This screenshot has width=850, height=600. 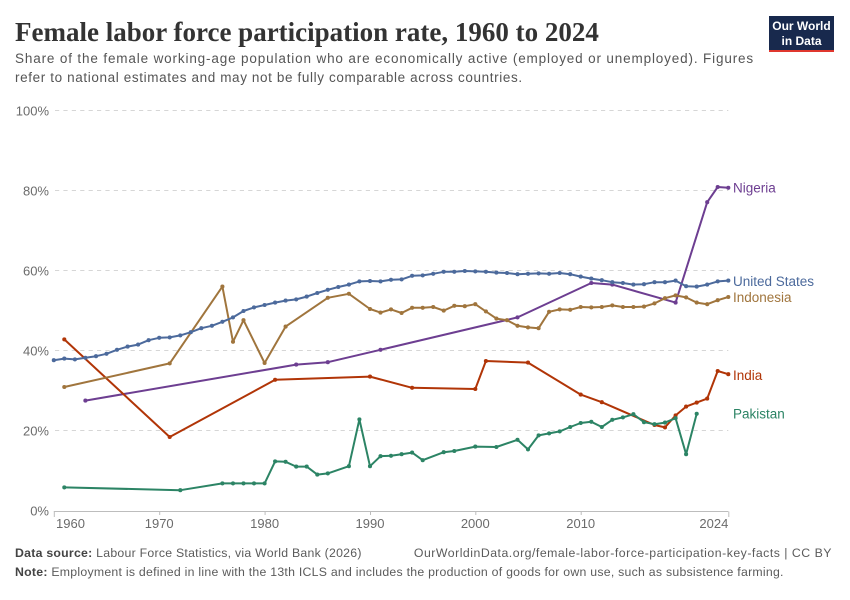 What do you see at coordinates (370, 523) in the screenshot?
I see `svg-text: 1990` at bounding box center [370, 523].